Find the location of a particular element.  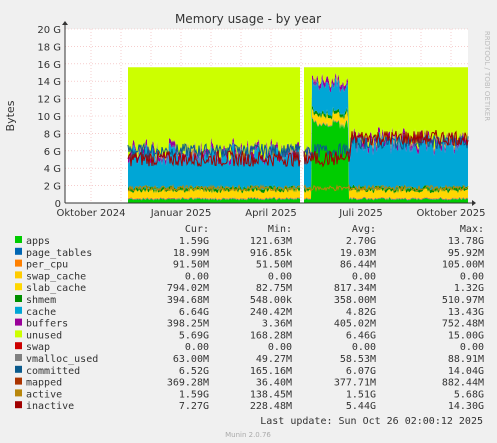

legend-label: committed is located at coordinates (53, 371).